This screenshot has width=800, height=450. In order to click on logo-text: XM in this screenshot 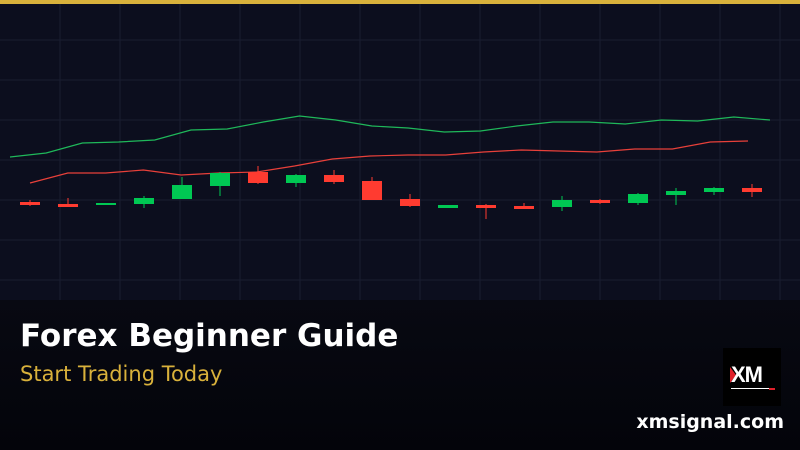, I will do `click(747, 374)`.